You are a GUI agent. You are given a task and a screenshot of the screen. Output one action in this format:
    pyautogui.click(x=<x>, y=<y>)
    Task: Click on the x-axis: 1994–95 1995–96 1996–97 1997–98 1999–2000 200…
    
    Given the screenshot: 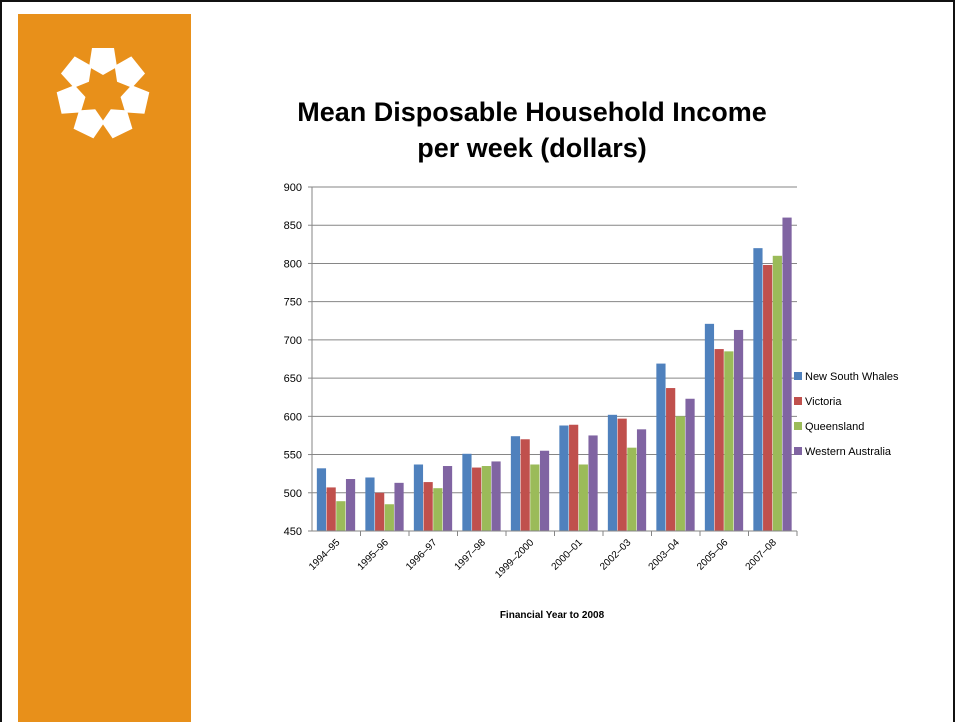 What is the action you would take?
    pyautogui.click(x=552, y=555)
    